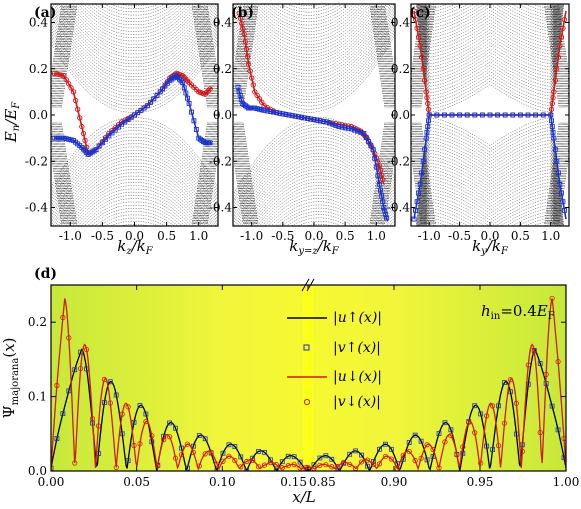  I want to click on panel-d-xlabel: x/L, so click(304, 497).